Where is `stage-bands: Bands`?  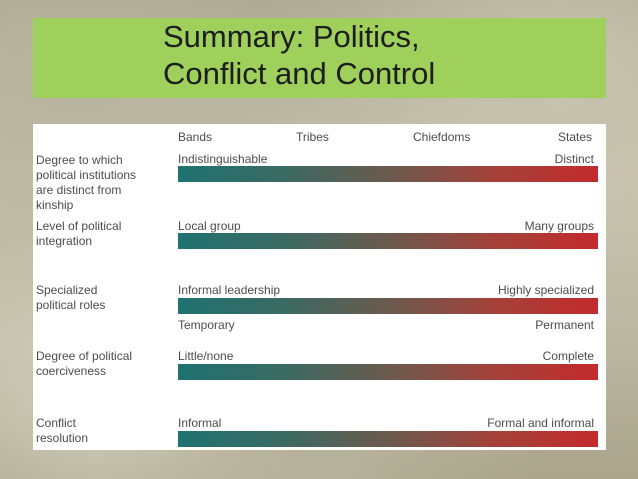
stage-bands: Bands is located at coordinates (195, 137).